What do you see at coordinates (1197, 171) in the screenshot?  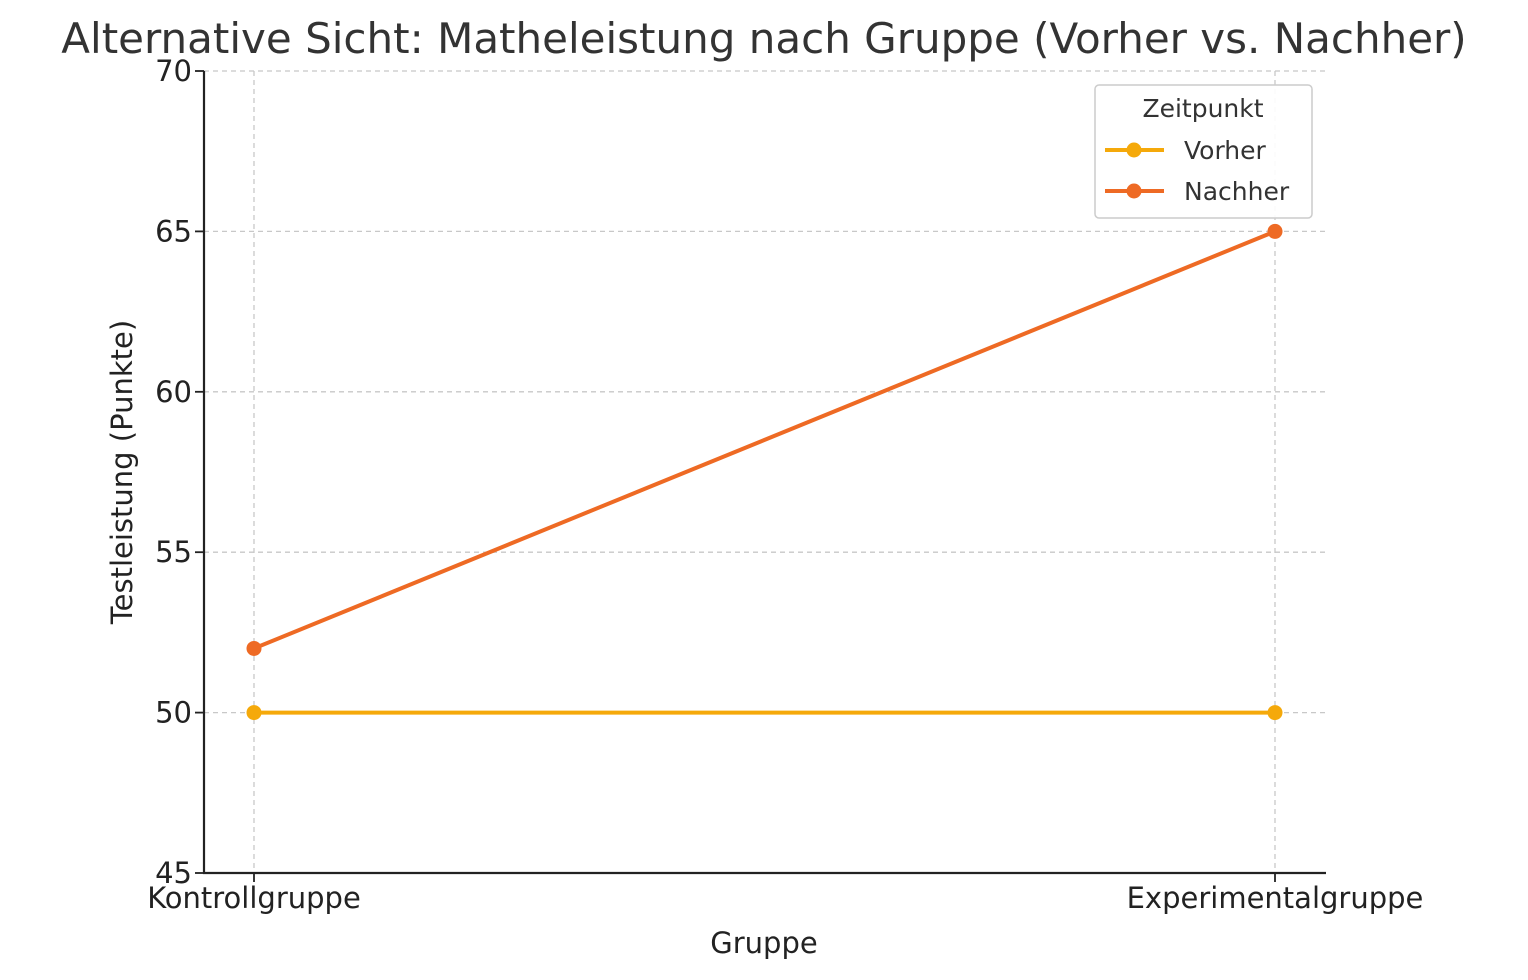 I see `legend-entries: Vorher Nachher` at bounding box center [1197, 171].